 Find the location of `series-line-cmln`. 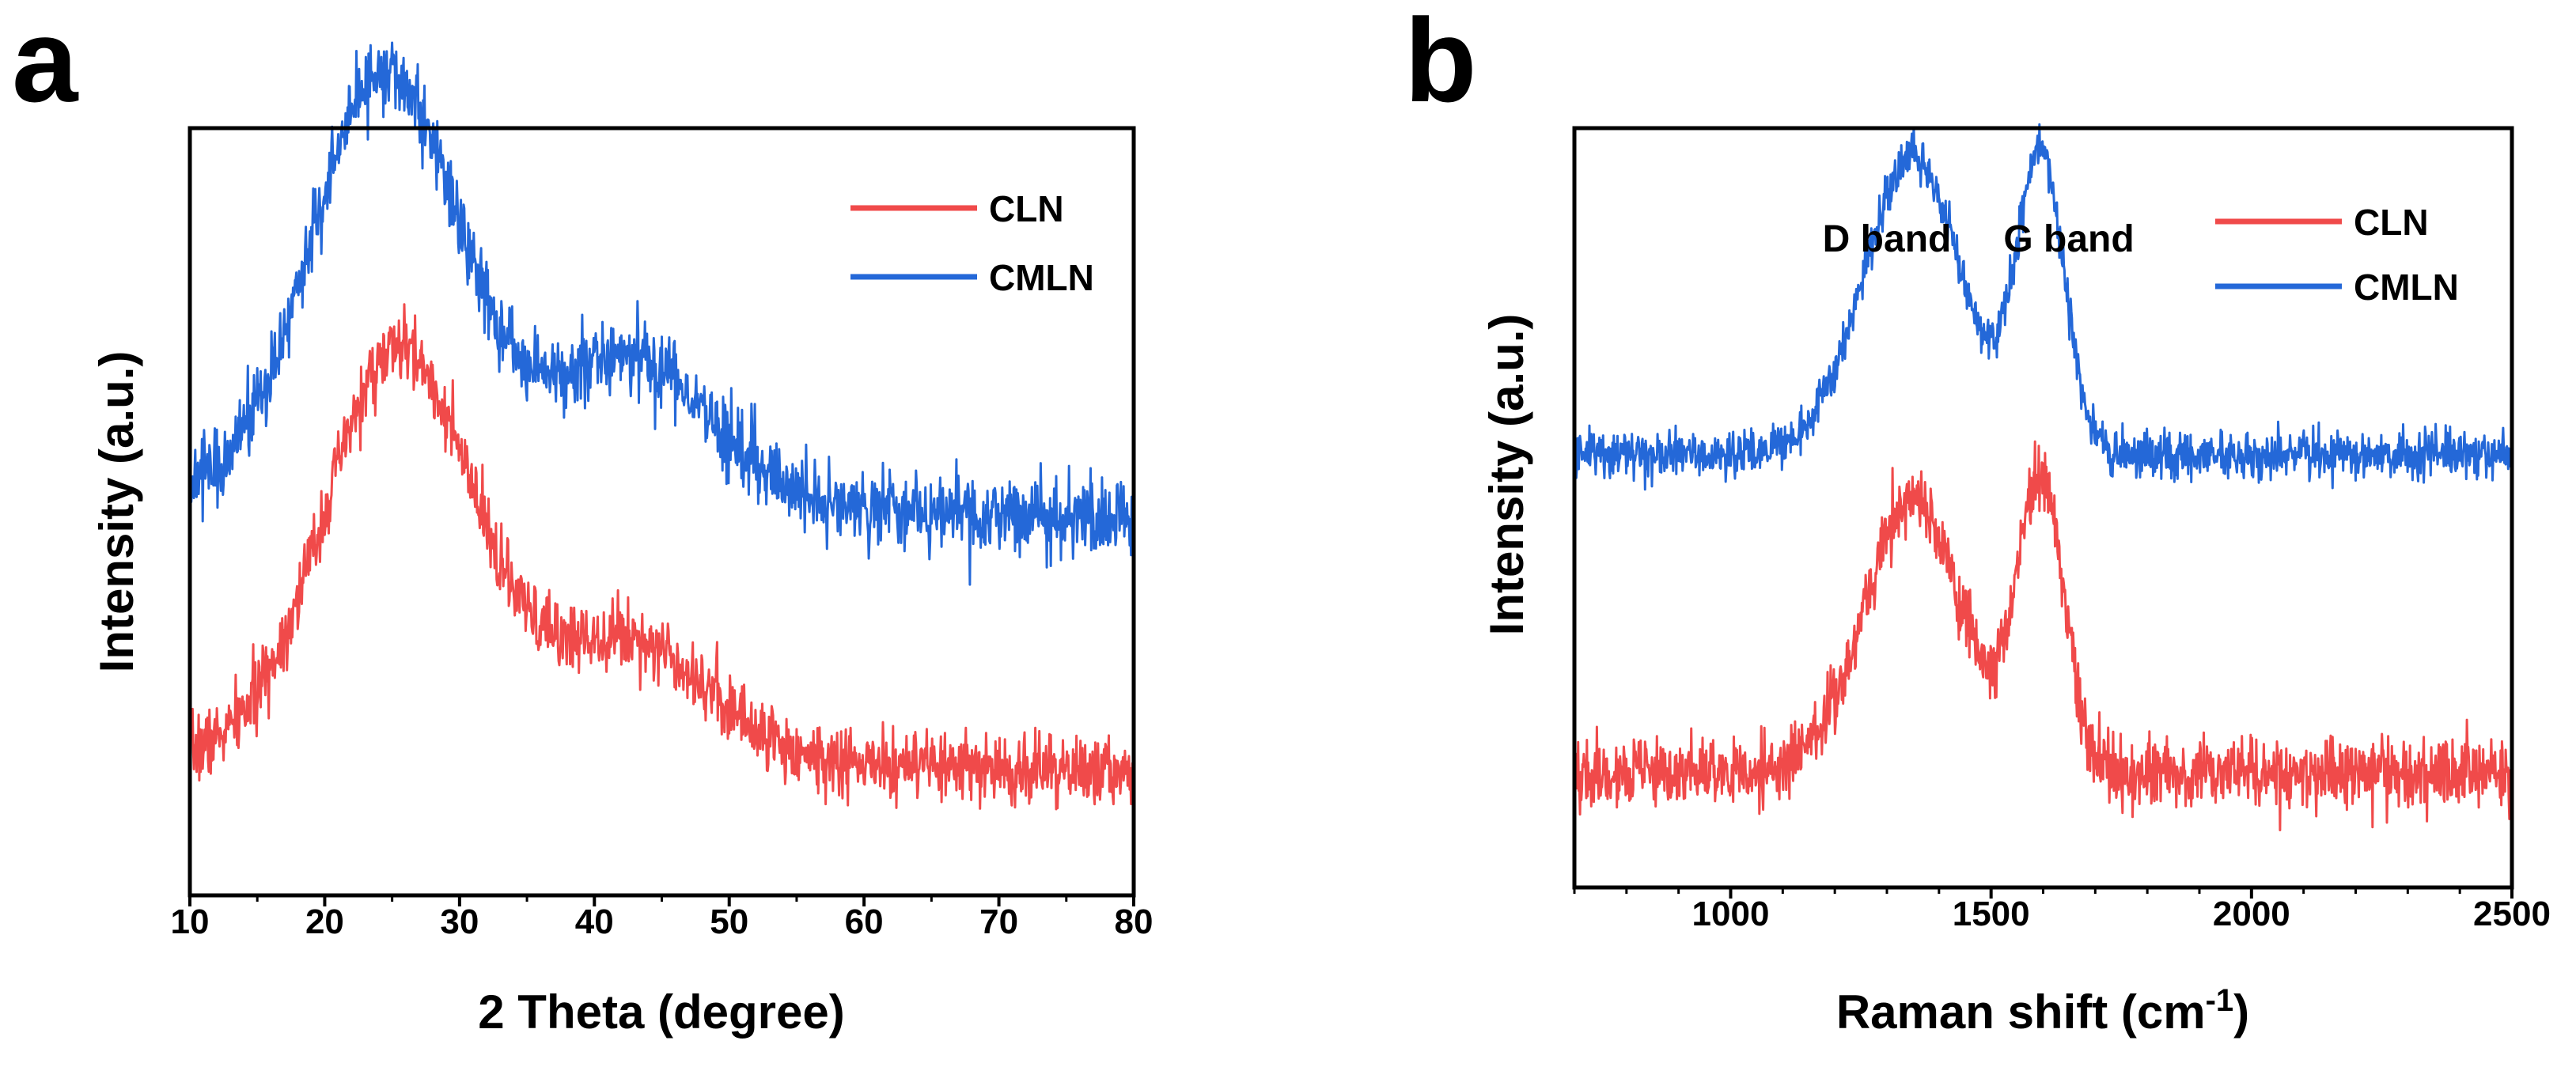

series-line-cmln is located at coordinates (2043, 307).